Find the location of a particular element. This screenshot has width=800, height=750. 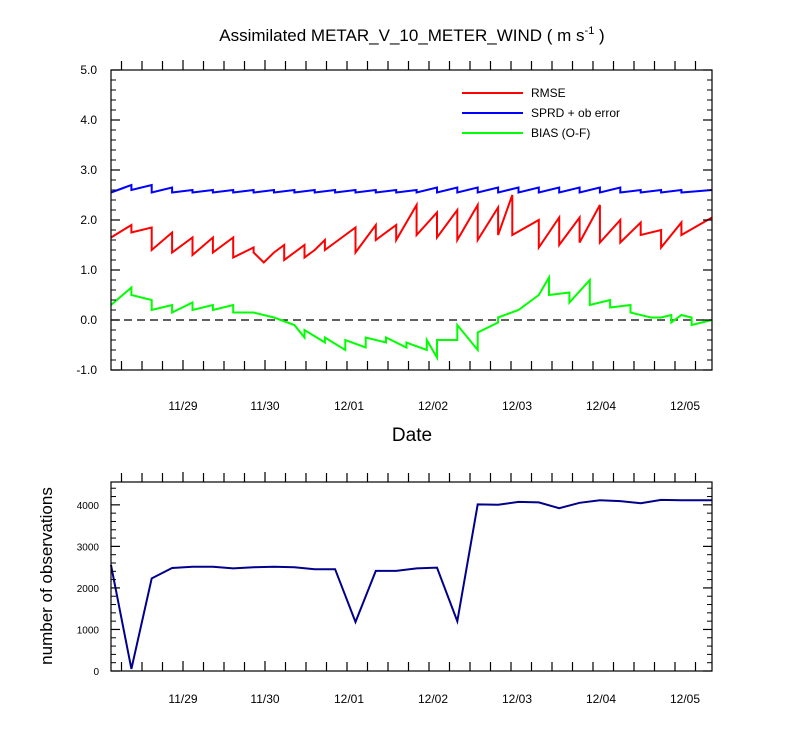

bottom-x-tick-label: 11/29 is located at coordinates (182, 699).